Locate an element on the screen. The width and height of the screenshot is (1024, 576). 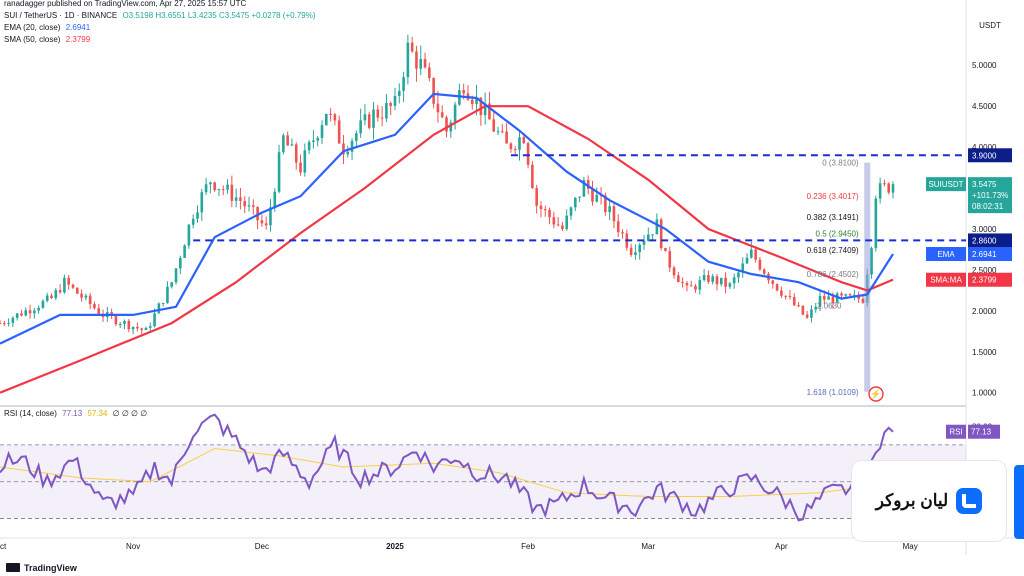
price-axis-unit: USDT is located at coordinates (990, 25).